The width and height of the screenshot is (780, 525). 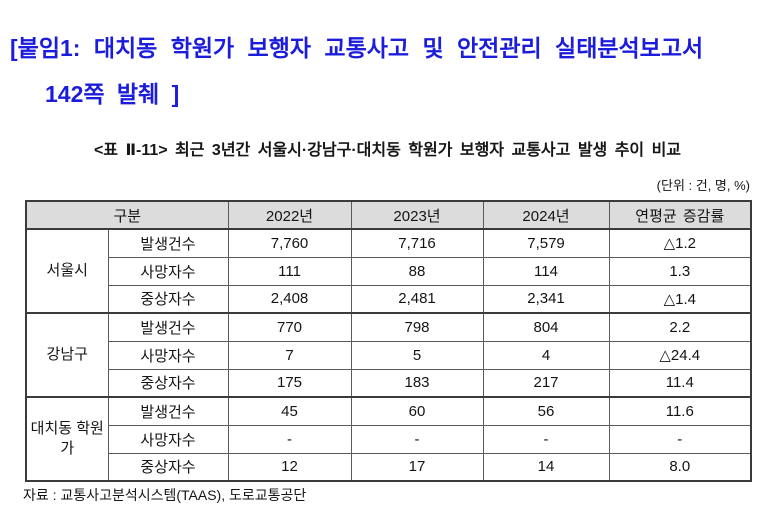 I want to click on table-cell-value: △24.4, so click(x=680, y=355).